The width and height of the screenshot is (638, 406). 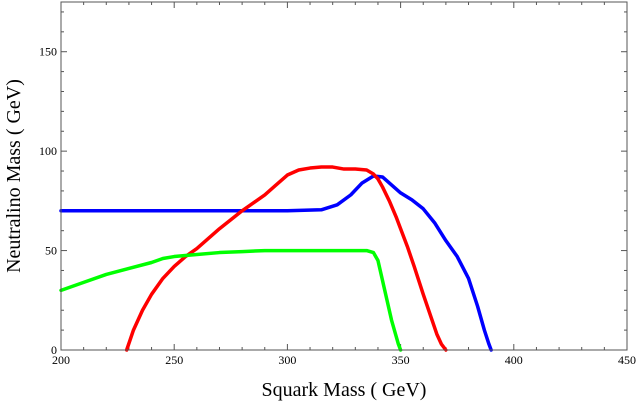 I want to click on y-tick-label: 100, so click(x=48, y=151).